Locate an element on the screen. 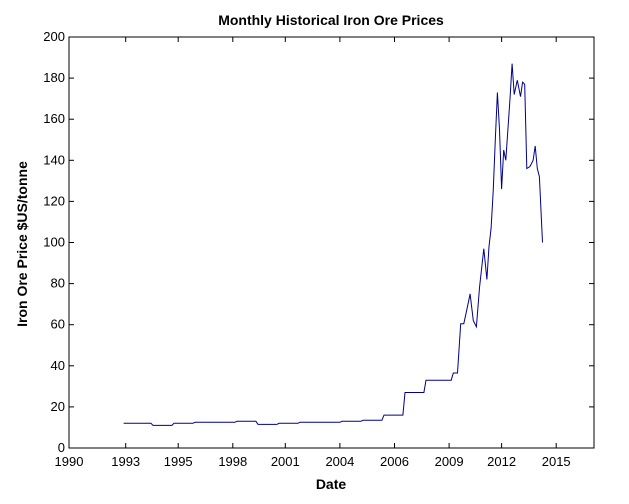 This screenshot has width=629, height=504. y-tick-label: 20 is located at coordinates (58, 406).